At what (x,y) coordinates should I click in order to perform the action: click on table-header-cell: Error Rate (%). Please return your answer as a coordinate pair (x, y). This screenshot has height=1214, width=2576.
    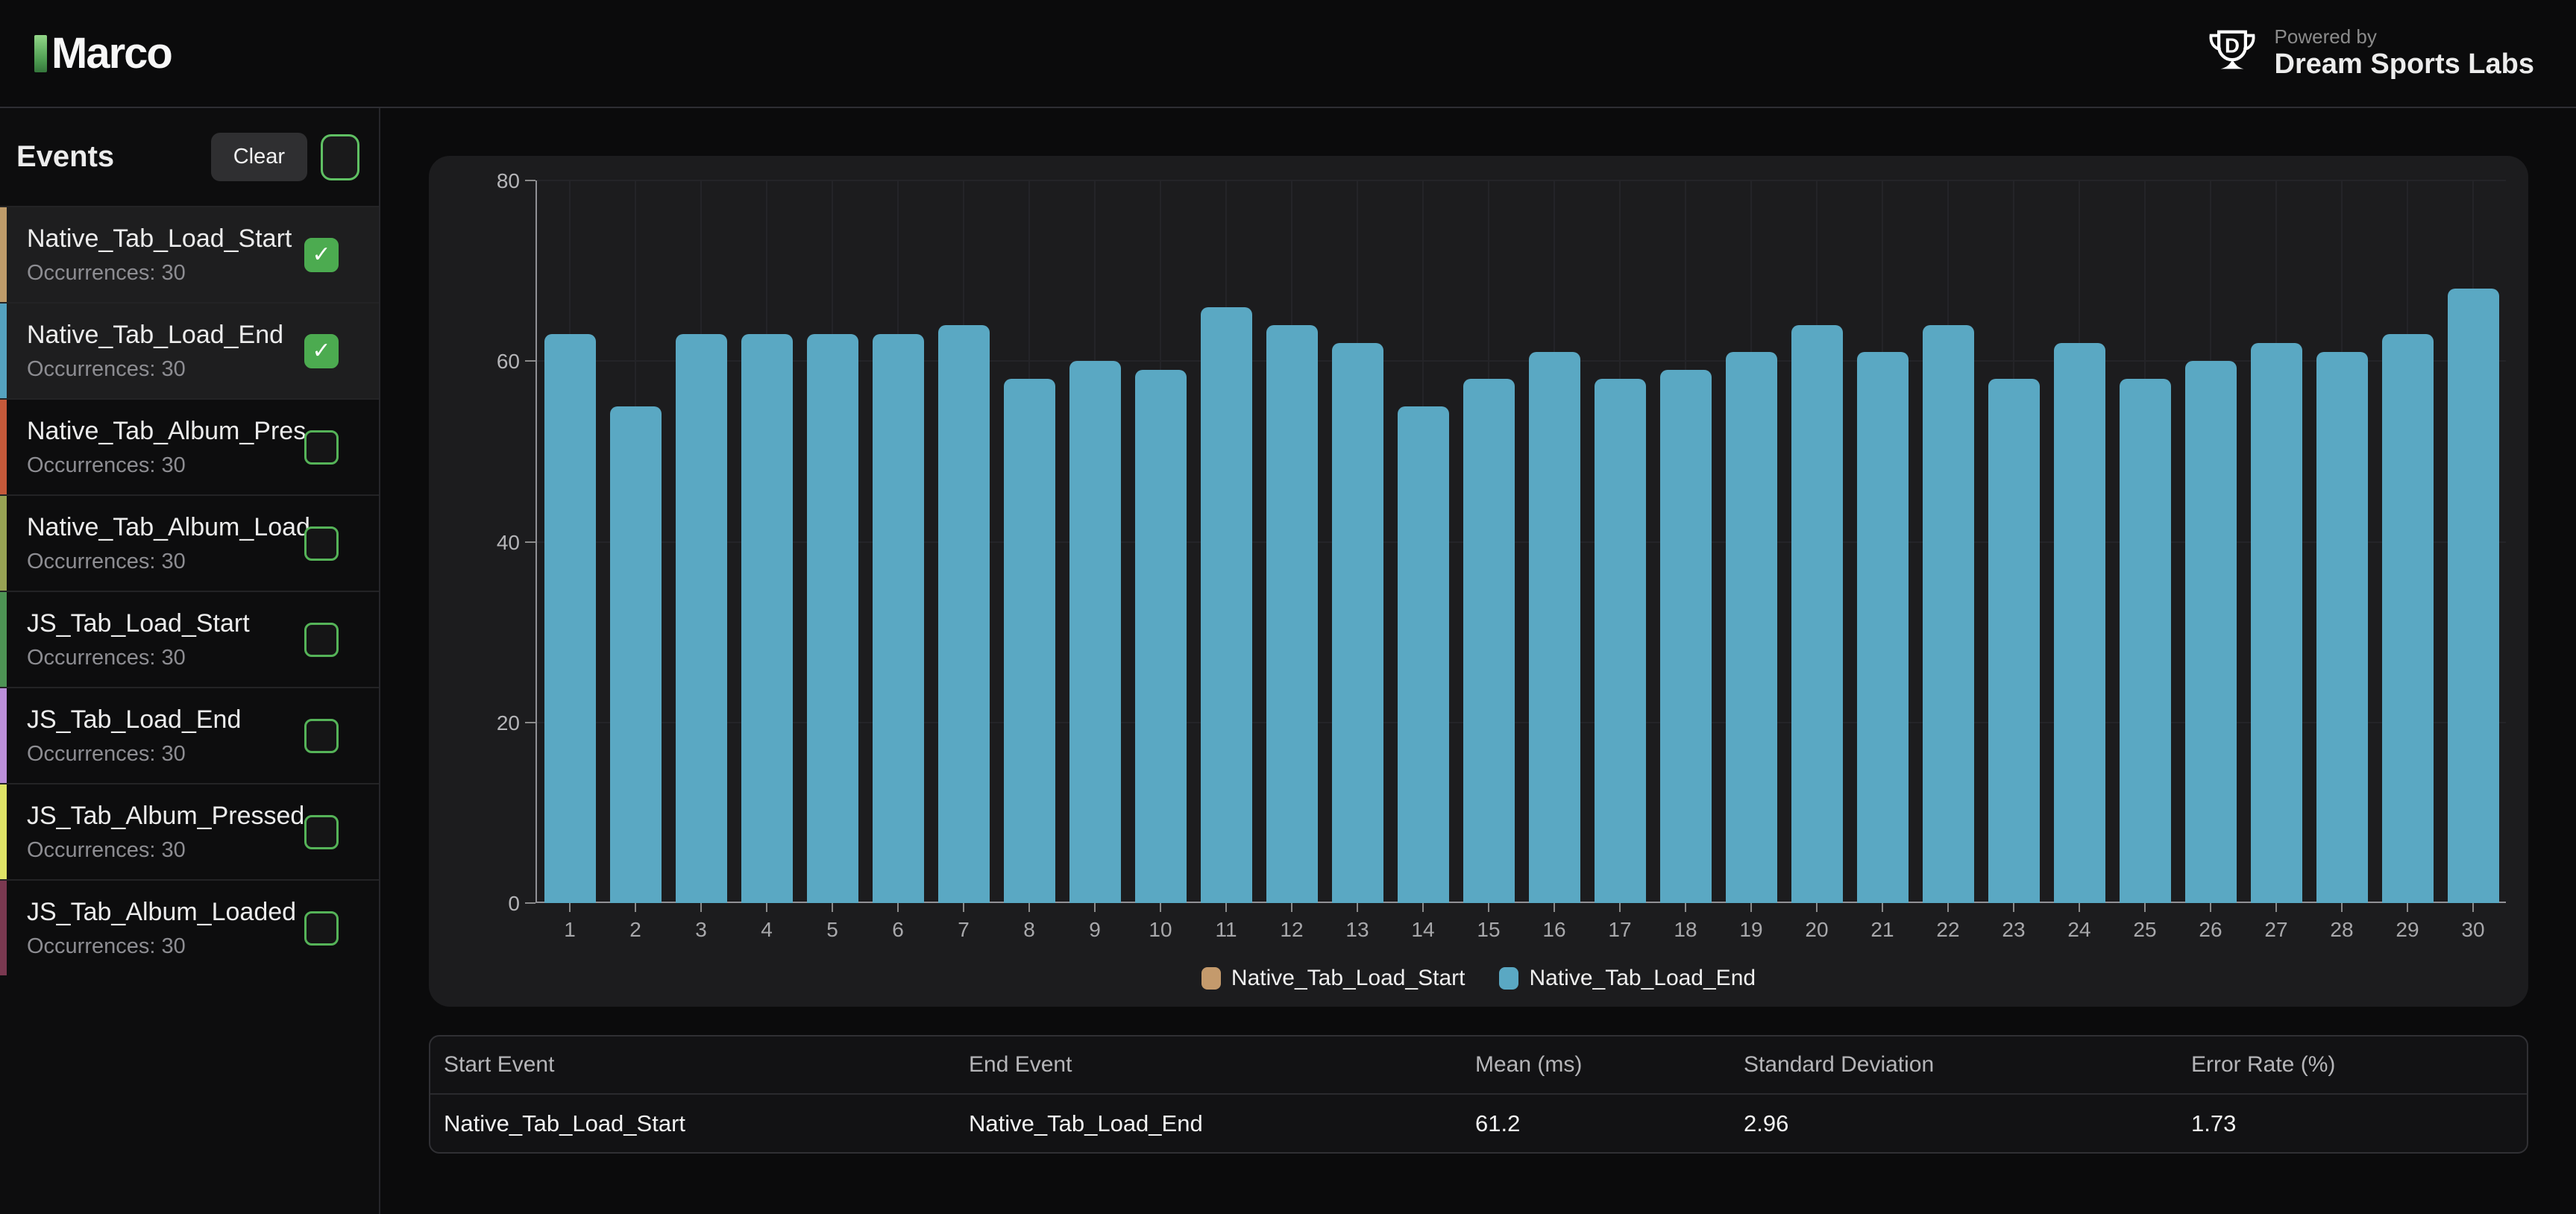
    Looking at the image, I should click on (2263, 1064).